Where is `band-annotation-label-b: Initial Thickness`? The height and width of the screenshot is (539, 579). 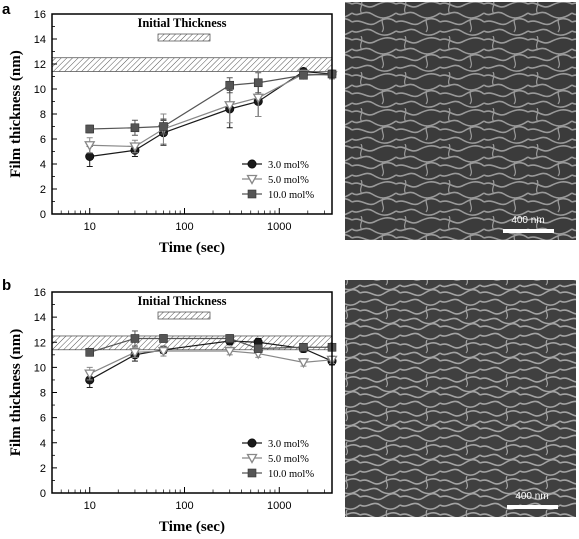 band-annotation-label-b: Initial Thickness is located at coordinates (181, 301).